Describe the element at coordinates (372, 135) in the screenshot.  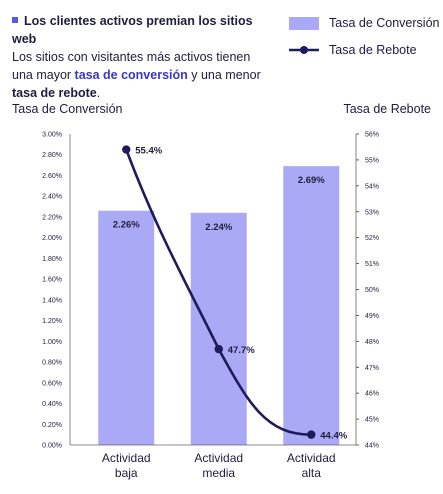
I see `right-tick-label: 56%` at that location.